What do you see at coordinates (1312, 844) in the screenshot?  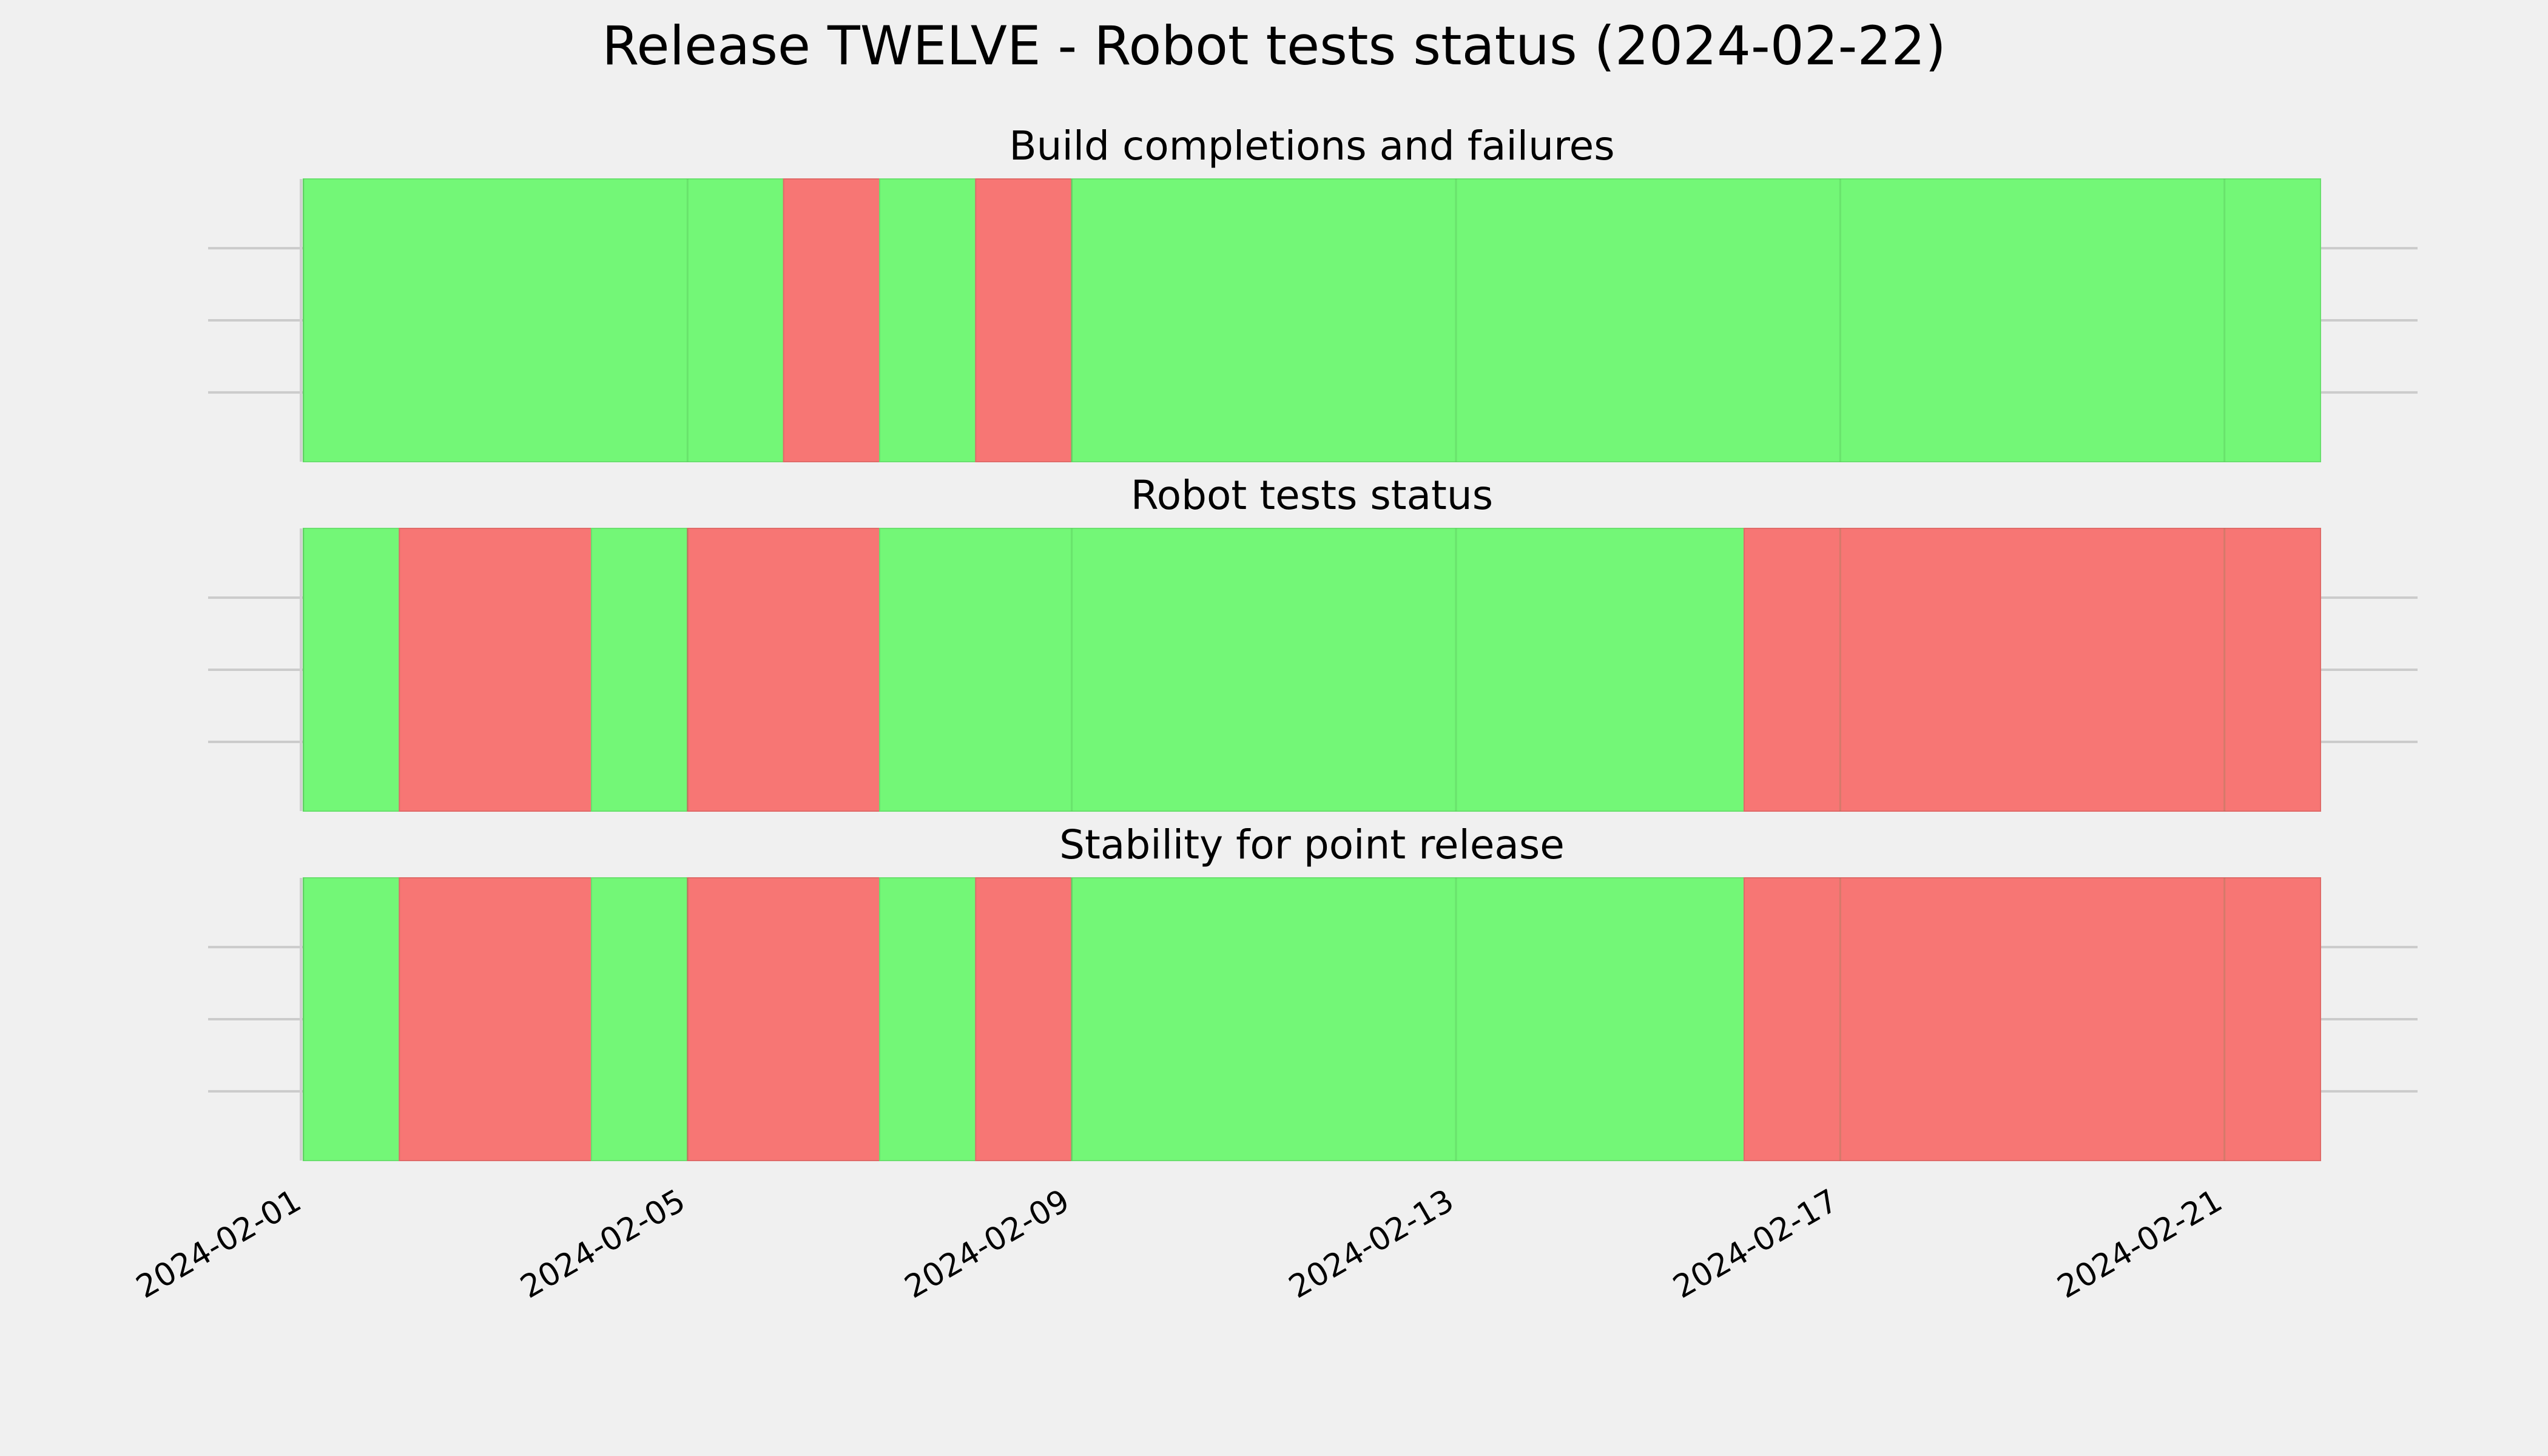 I see `panel-subtitle: Stability for point release` at bounding box center [1312, 844].